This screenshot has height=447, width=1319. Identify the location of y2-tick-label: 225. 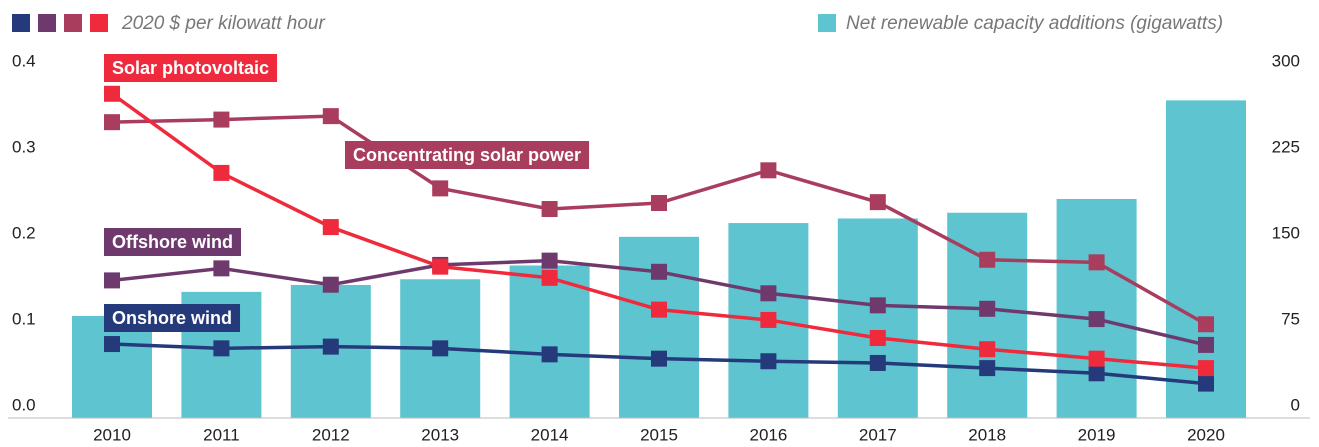
(1286, 146).